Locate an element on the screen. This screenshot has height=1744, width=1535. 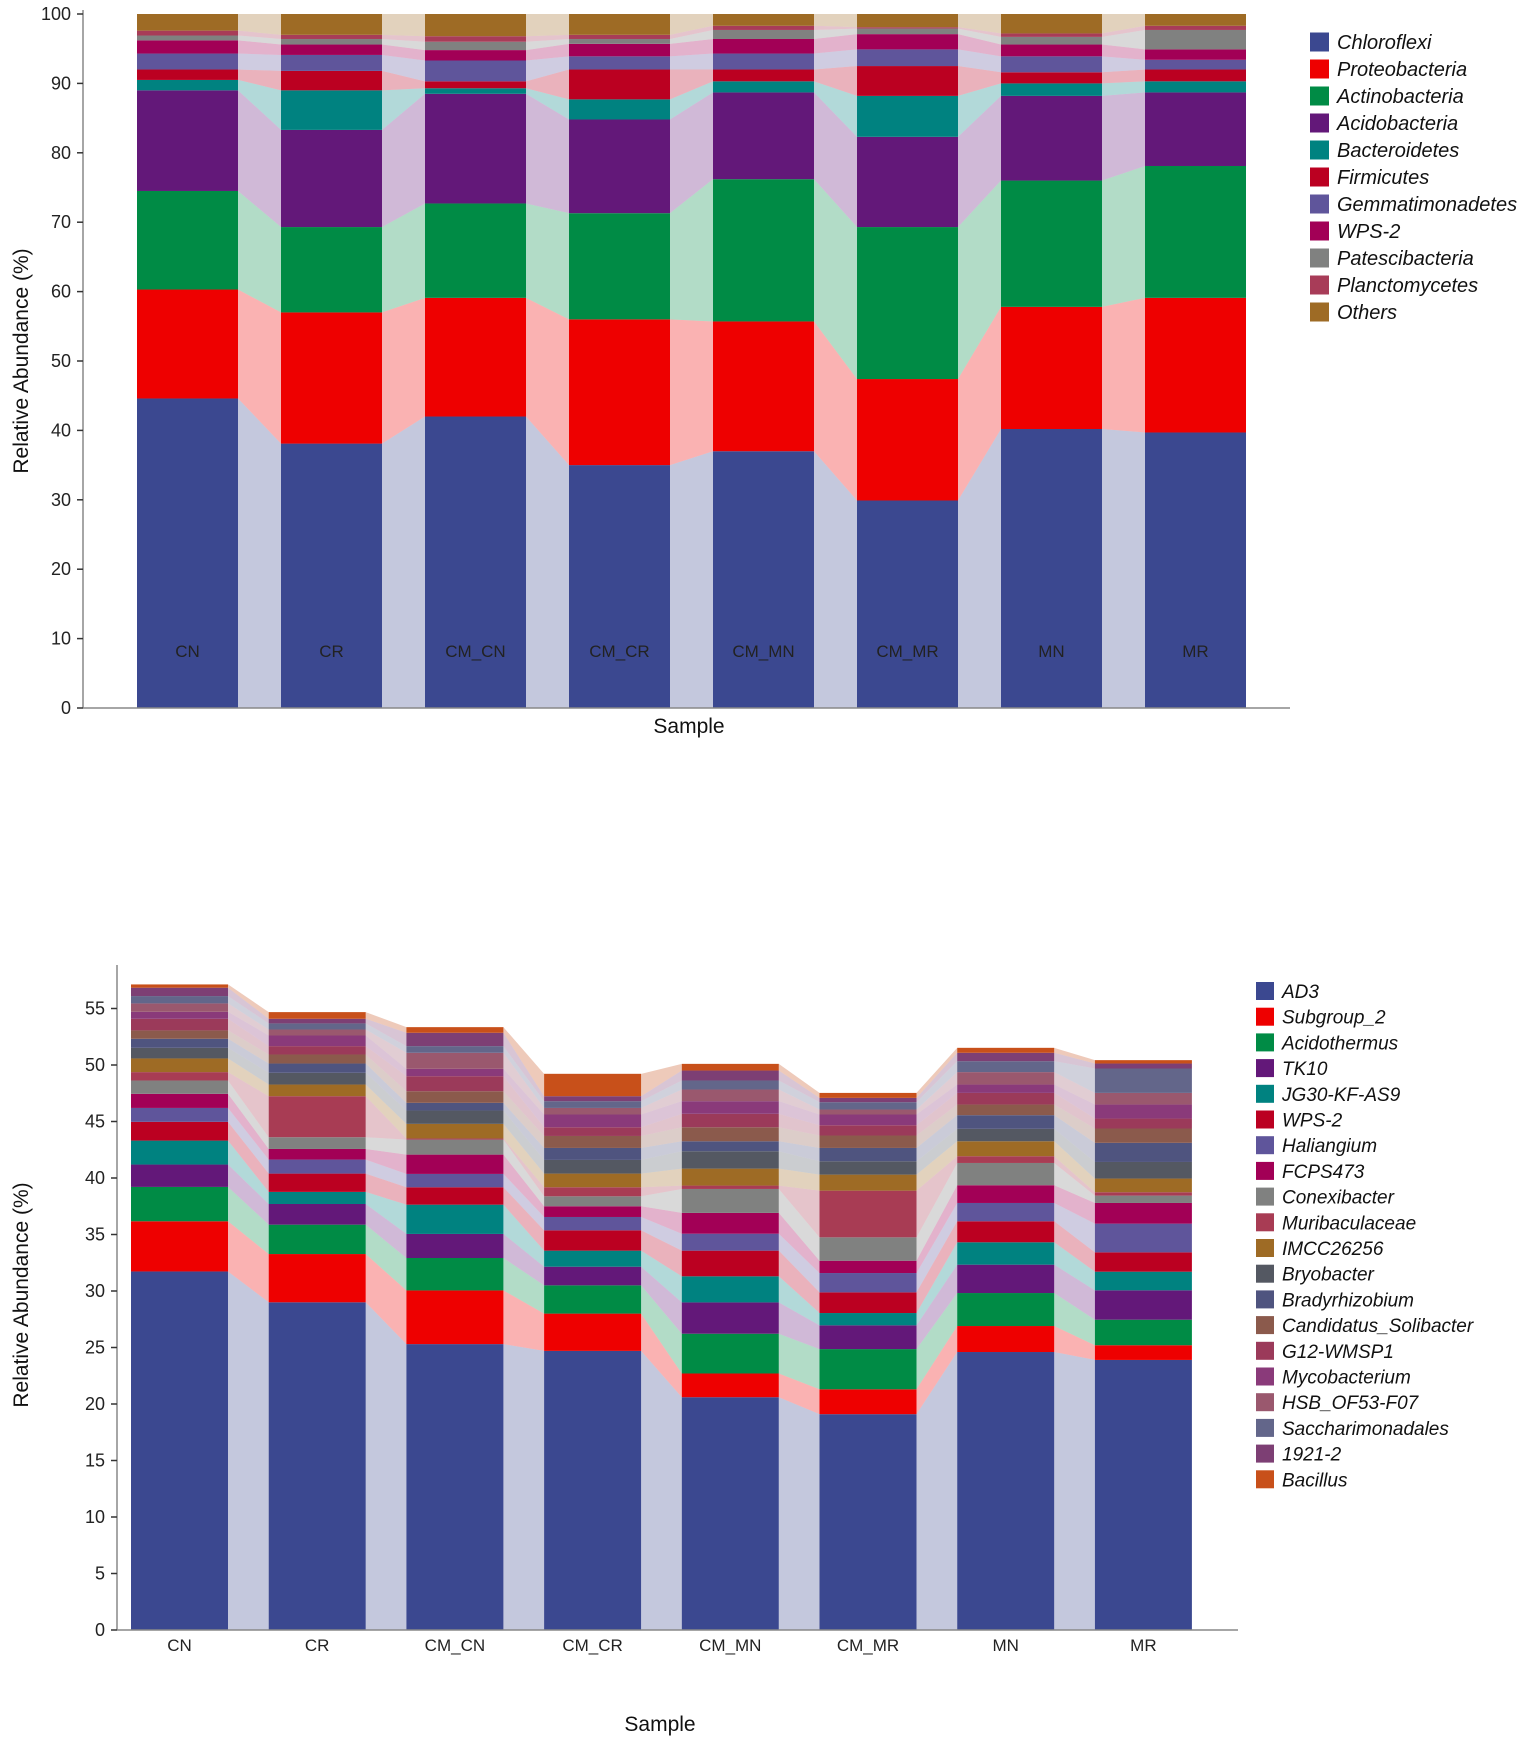
bar-segment-g12-wmsp1-mr is located at coordinates (1143, 1123).